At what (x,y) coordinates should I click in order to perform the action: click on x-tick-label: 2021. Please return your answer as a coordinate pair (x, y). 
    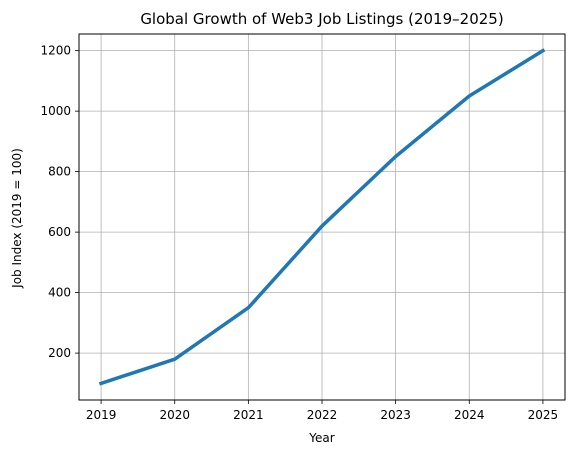
    Looking at the image, I should click on (248, 415).